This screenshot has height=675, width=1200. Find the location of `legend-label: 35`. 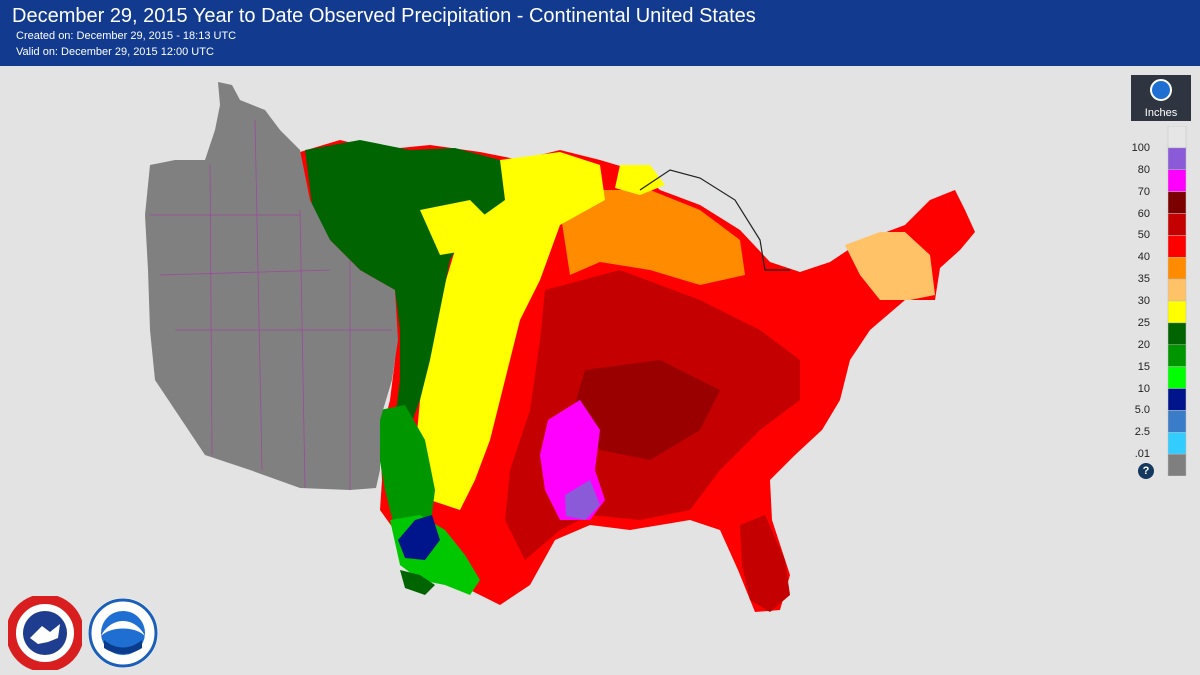

legend-label: 35 is located at coordinates (1143, 279).